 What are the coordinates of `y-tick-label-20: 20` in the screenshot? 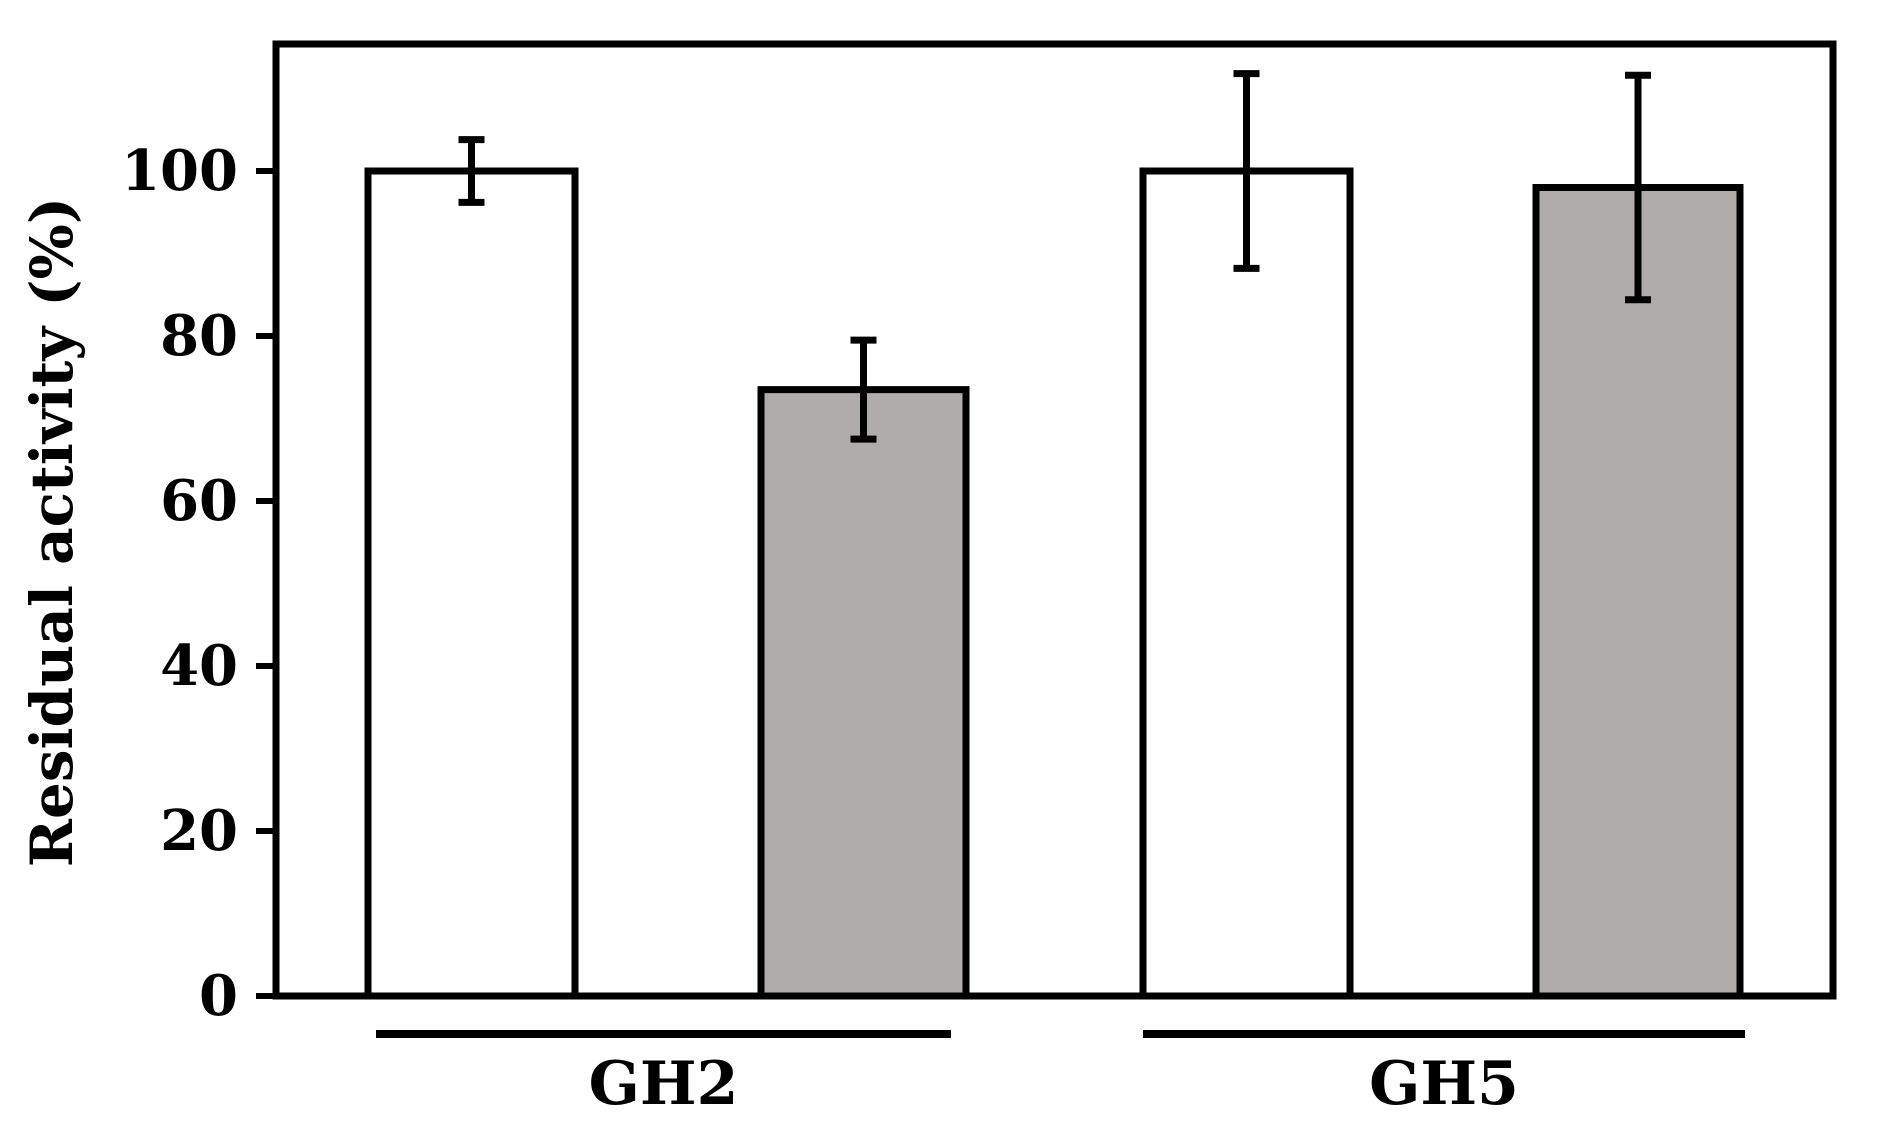 It's located at (199, 831).